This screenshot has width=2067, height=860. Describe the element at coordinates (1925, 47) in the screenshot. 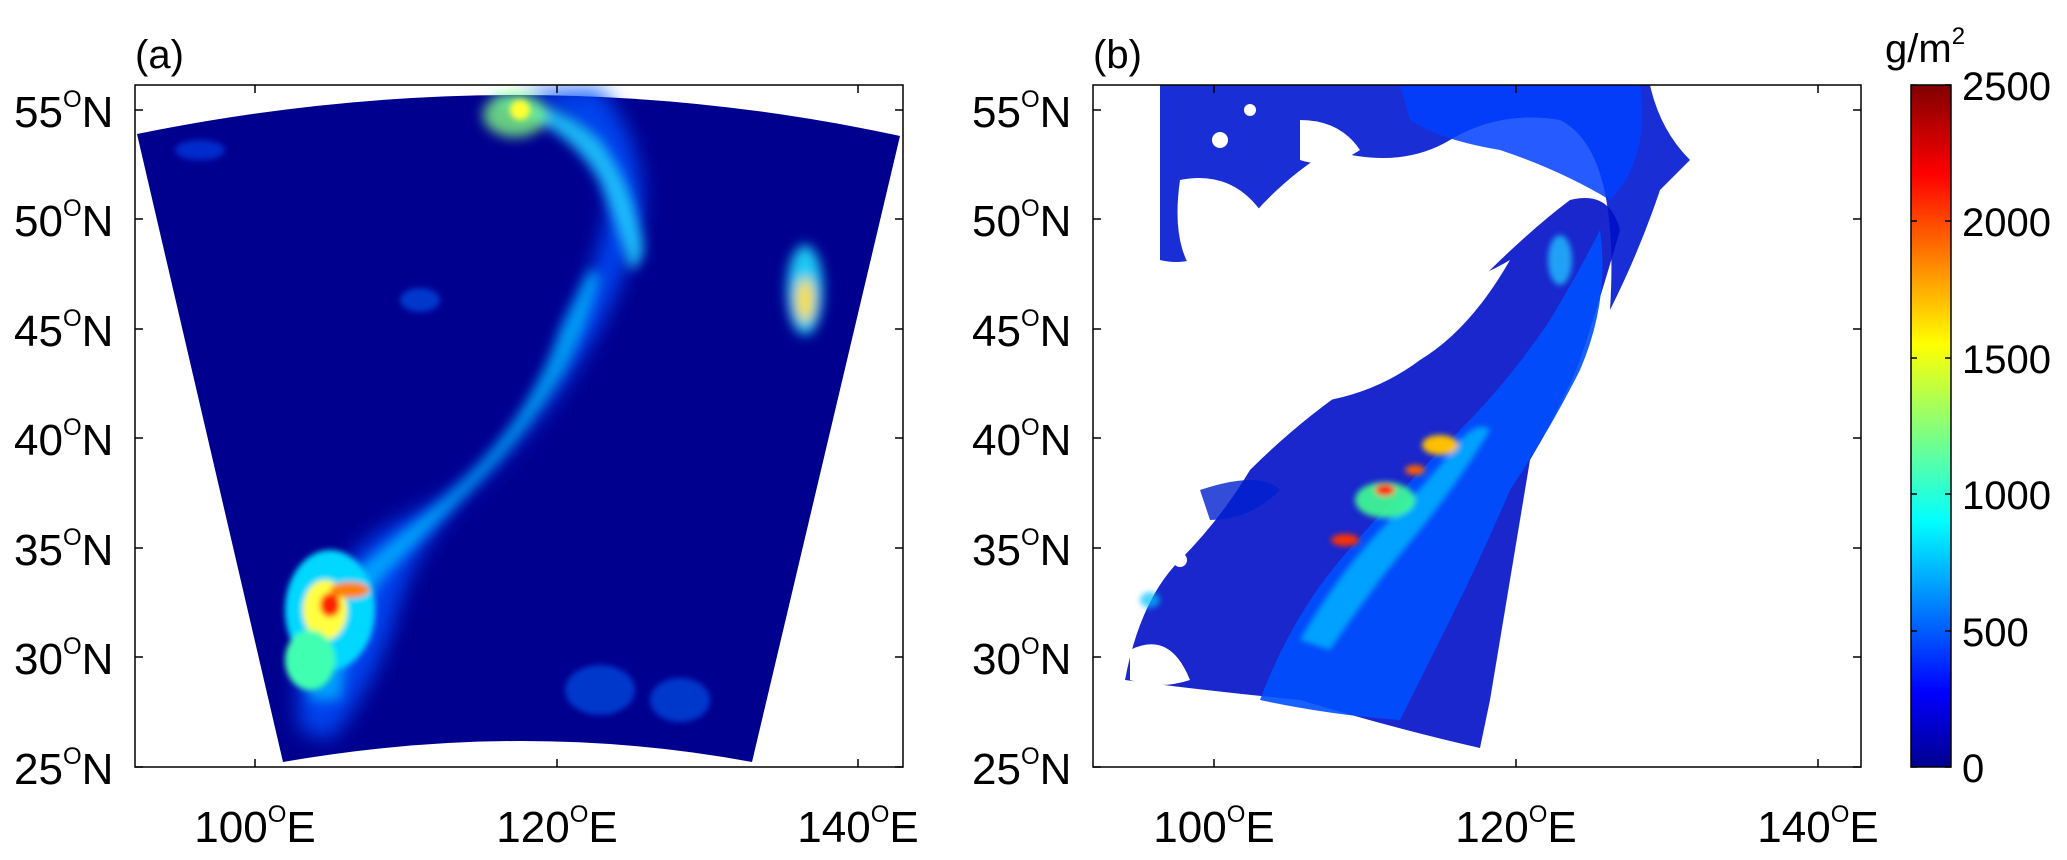

I see `colorbar-unit: g/m2` at that location.